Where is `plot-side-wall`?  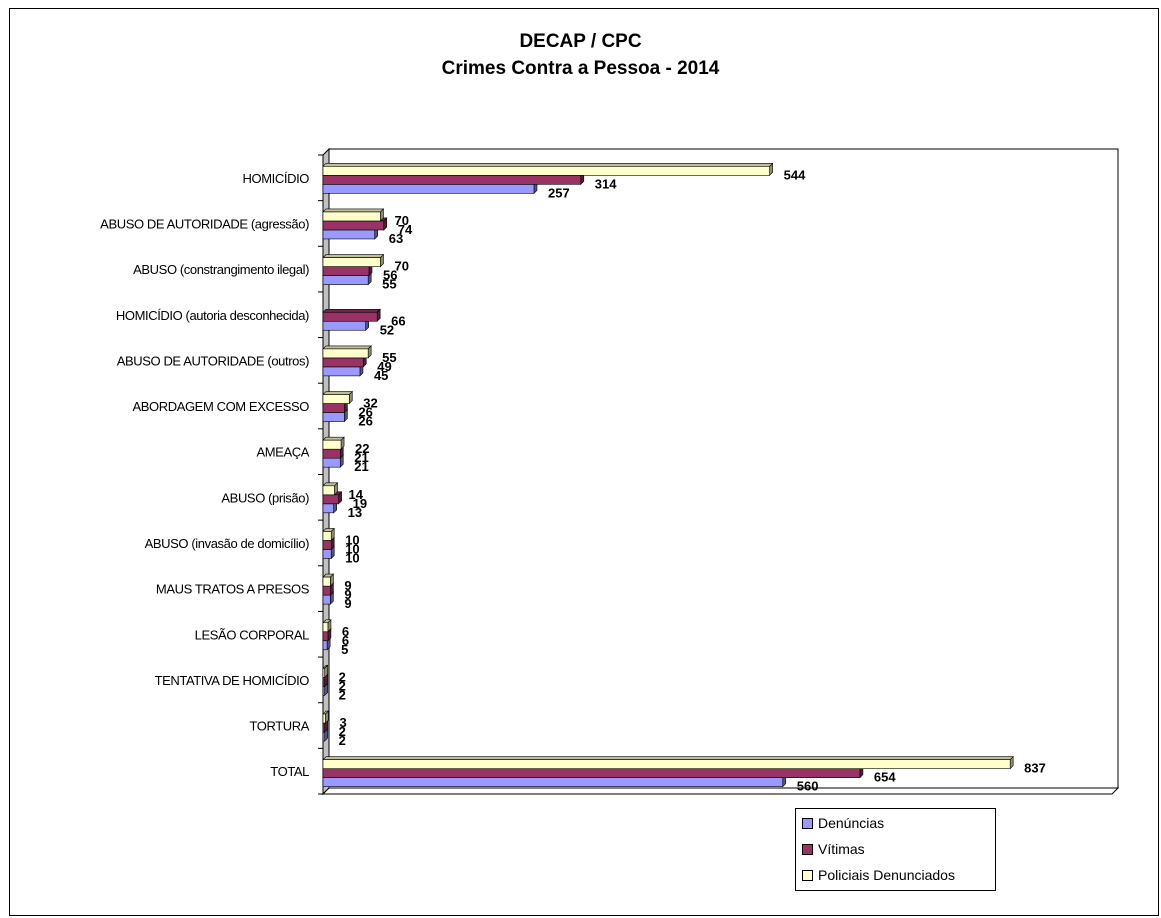 plot-side-wall is located at coordinates (326, 471).